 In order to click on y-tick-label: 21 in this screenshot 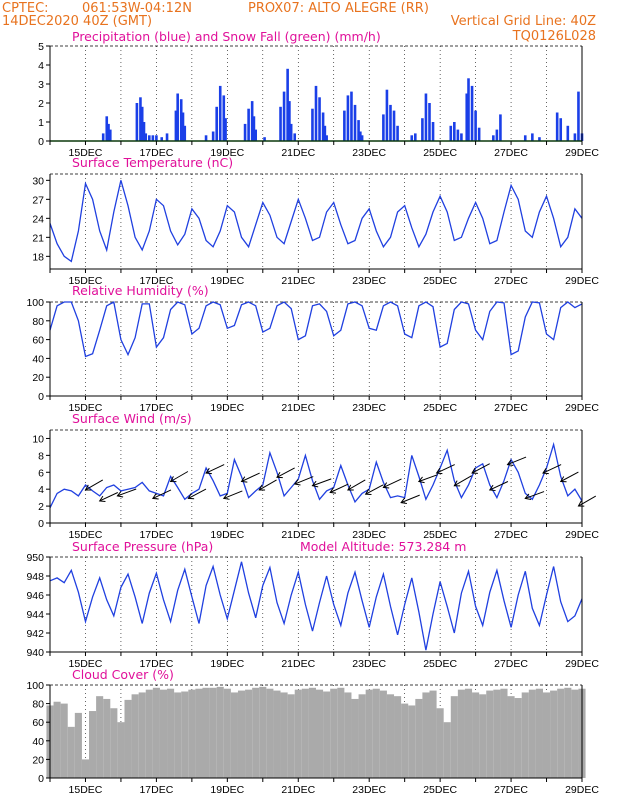, I will do `click(38, 238)`.